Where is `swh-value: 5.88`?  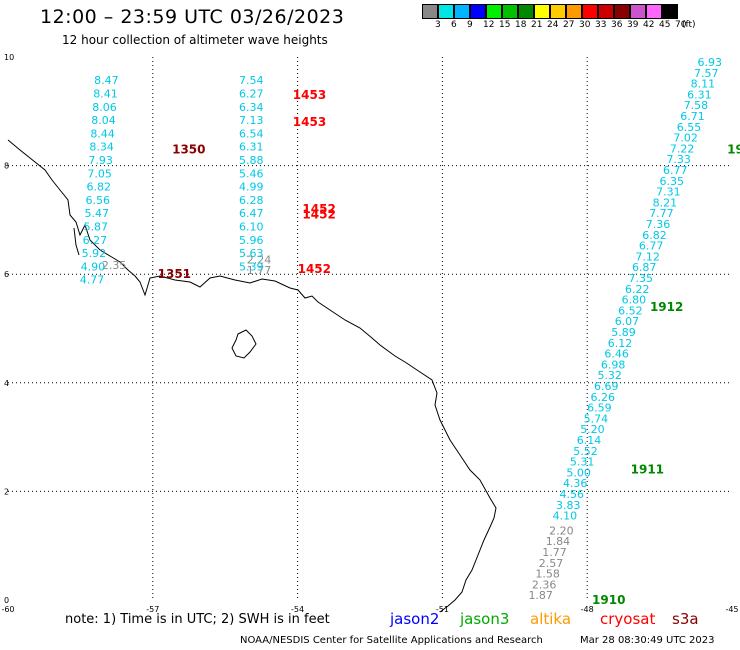
swh-value: 5.88 is located at coordinates (251, 160).